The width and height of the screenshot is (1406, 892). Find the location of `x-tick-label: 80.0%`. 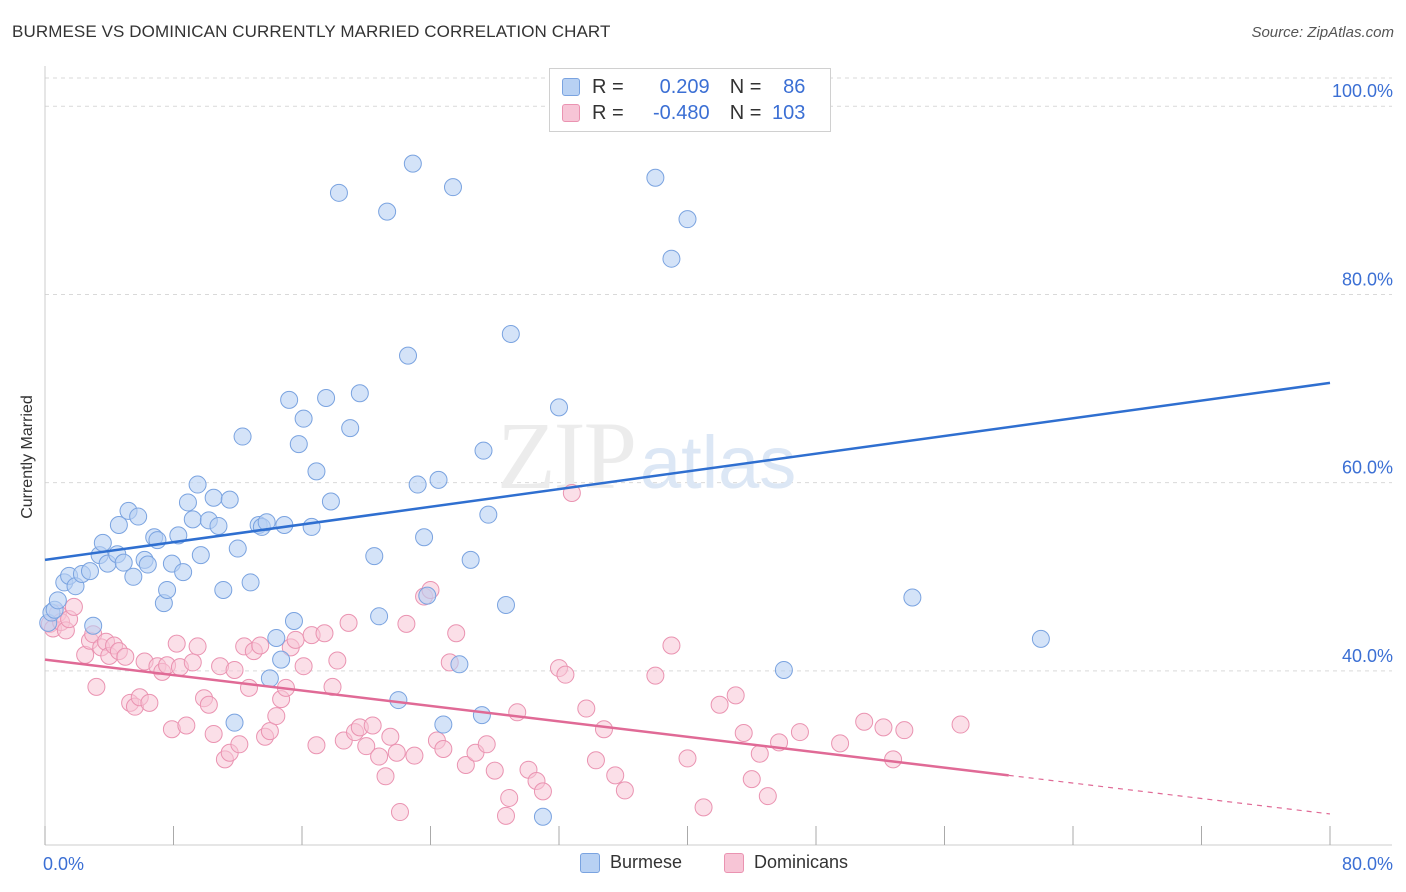

x-tick-label: 80.0% is located at coordinates (1367, 864).